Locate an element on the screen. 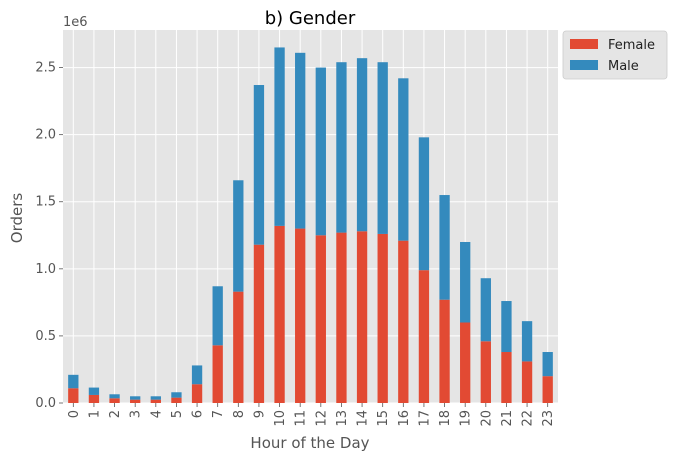  x-tick-label: 16 is located at coordinates (404, 418).